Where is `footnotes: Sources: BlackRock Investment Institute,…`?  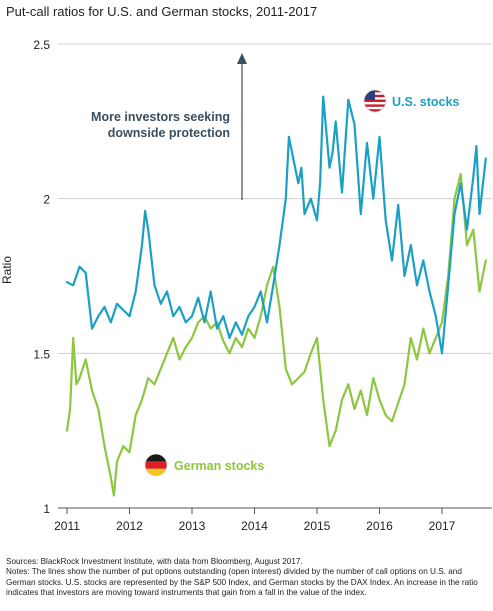
footnotes: Sources: BlackRock Investment Institute,… is located at coordinates (248, 578).